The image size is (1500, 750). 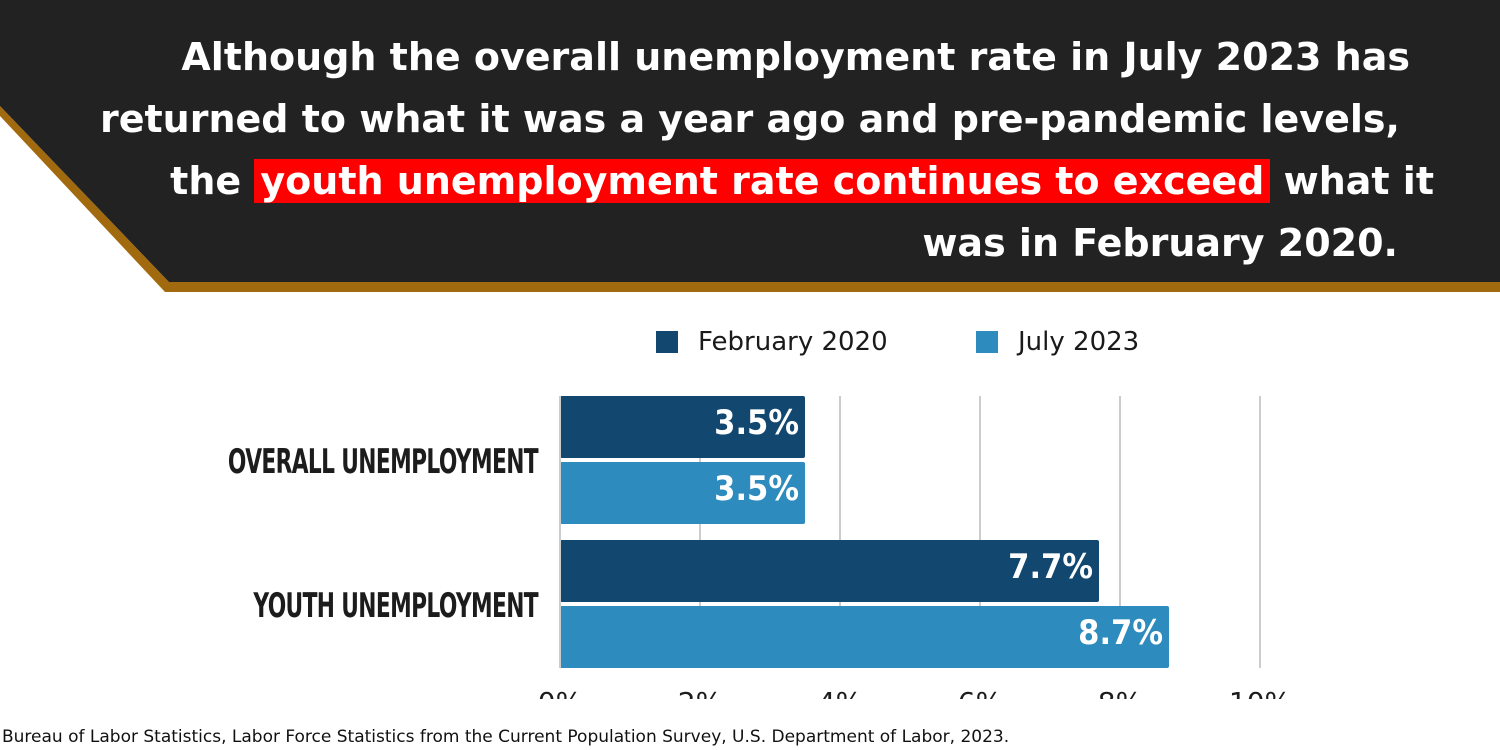 I want to click on data-label-overall-unemployment-july-2023: 3.5%, so click(x=756, y=489).